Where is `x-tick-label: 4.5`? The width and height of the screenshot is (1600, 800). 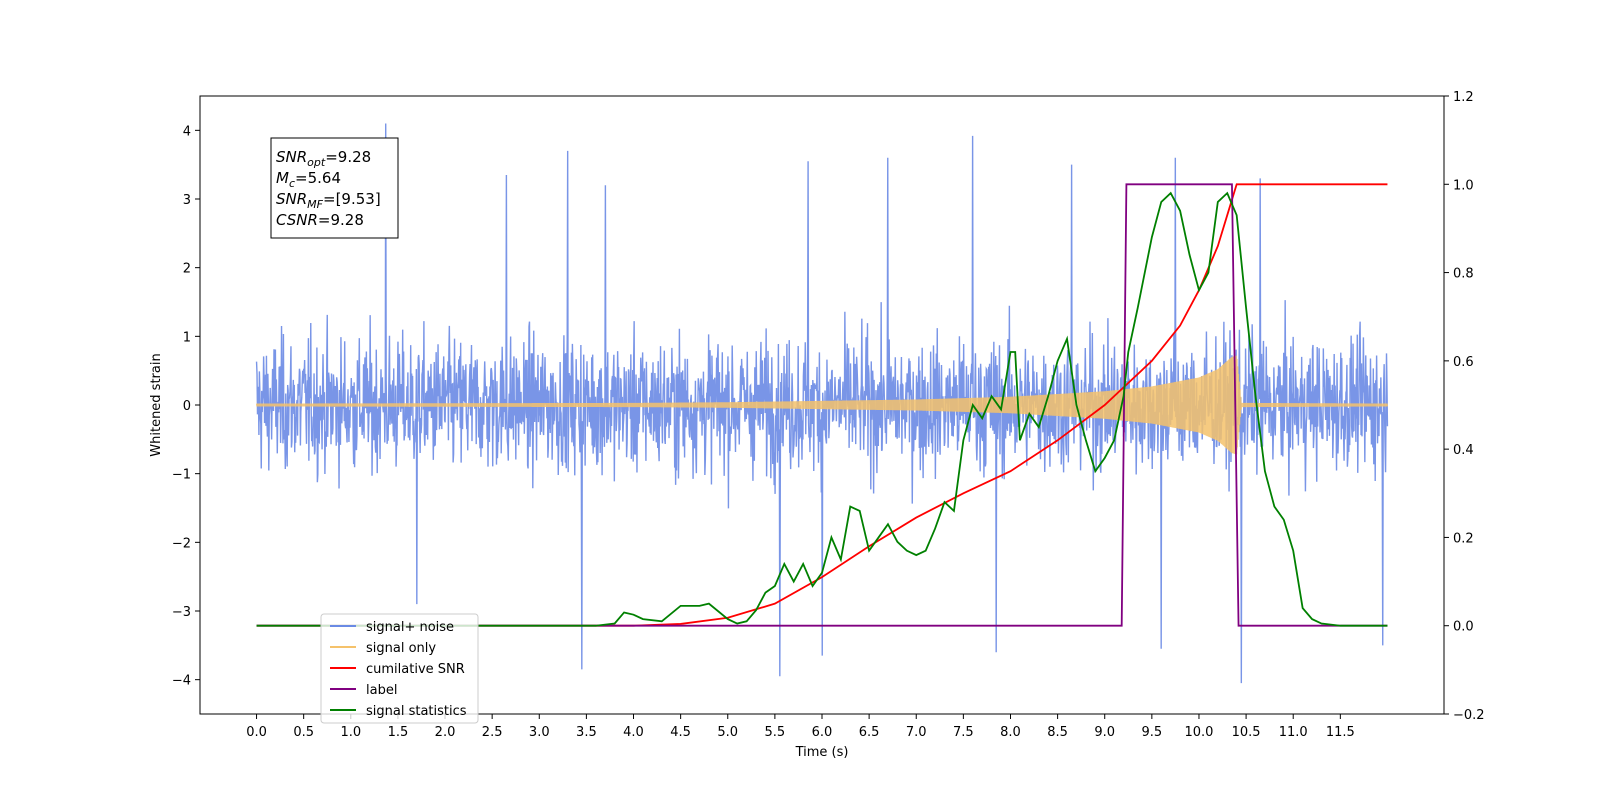 x-tick-label: 4.5 is located at coordinates (680, 732).